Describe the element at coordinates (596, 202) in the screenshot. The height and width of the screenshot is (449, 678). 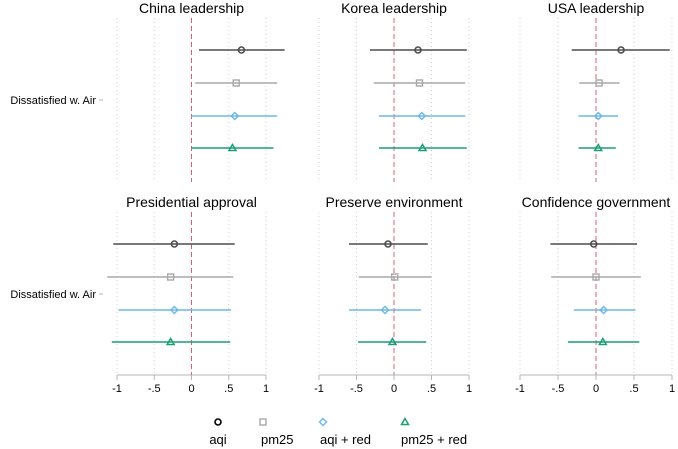
I see `panel-title: Confidence government` at that location.